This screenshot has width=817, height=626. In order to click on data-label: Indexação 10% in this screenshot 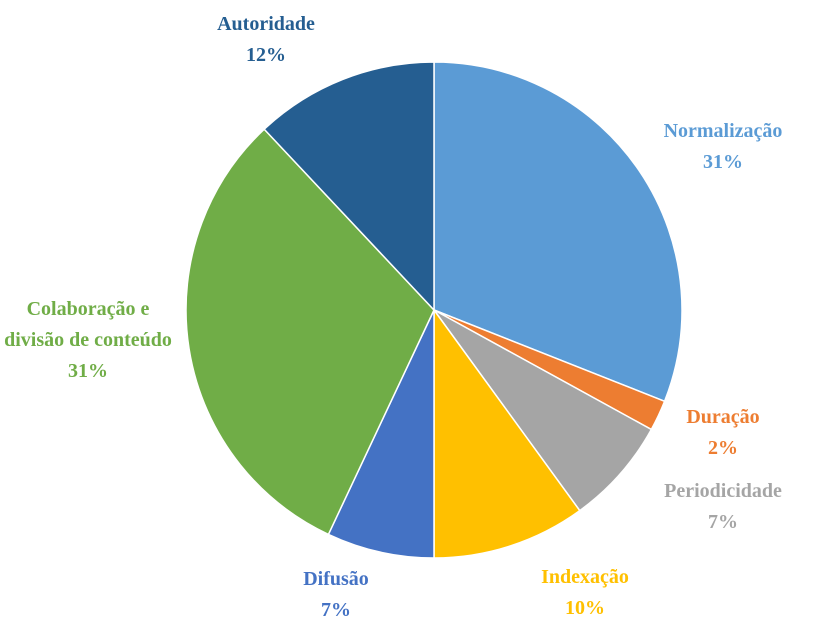, I will do `click(585, 593)`.